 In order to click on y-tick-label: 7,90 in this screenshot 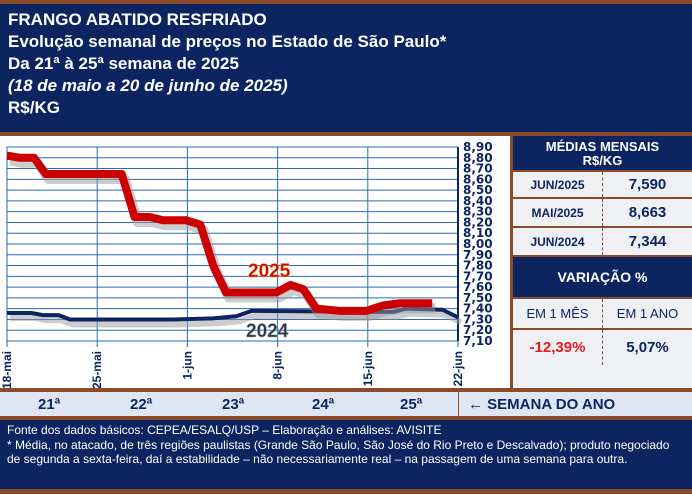, I will do `click(478, 255)`.